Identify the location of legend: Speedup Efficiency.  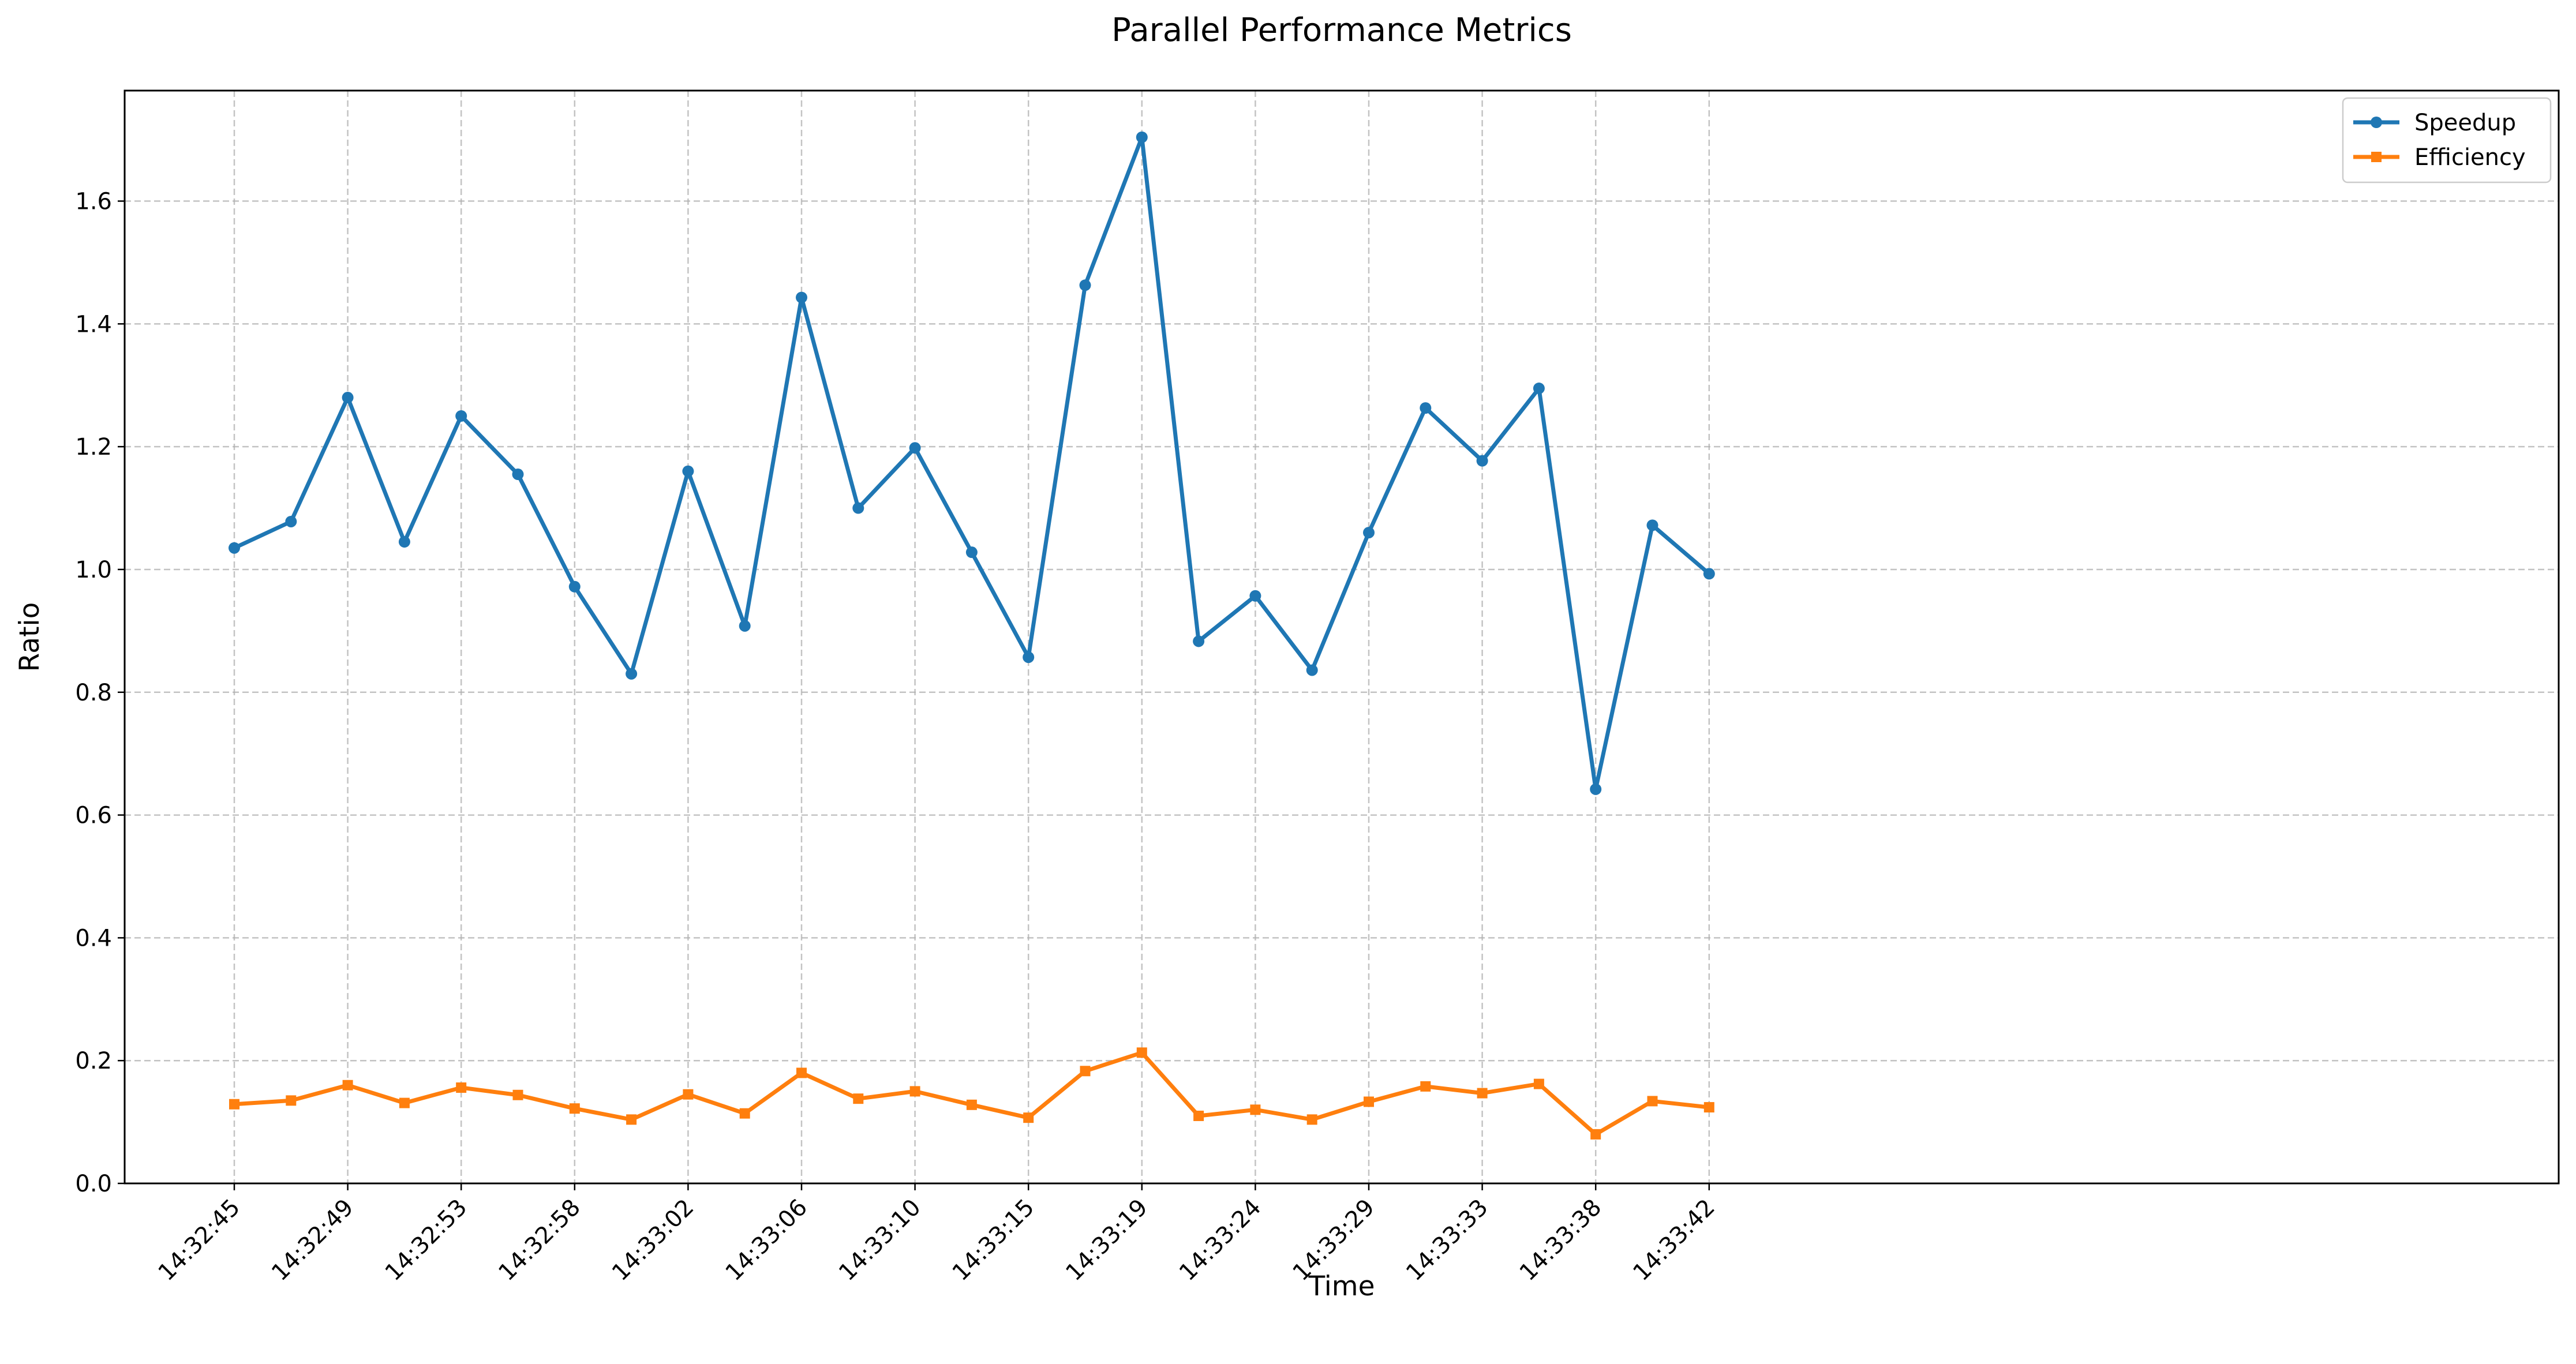
(2447, 140).